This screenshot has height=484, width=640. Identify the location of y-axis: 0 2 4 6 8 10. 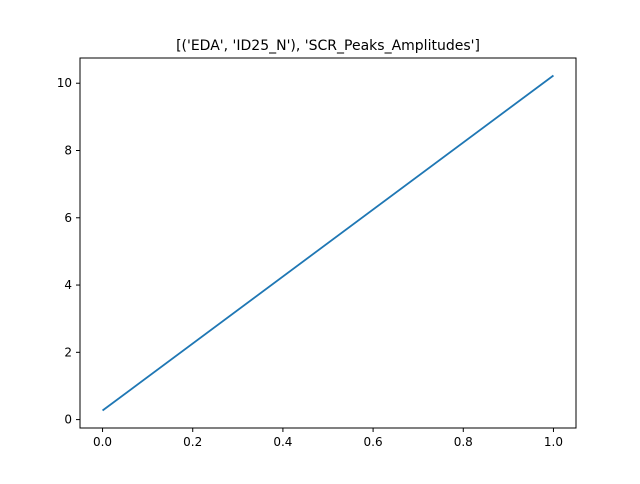
(68, 251).